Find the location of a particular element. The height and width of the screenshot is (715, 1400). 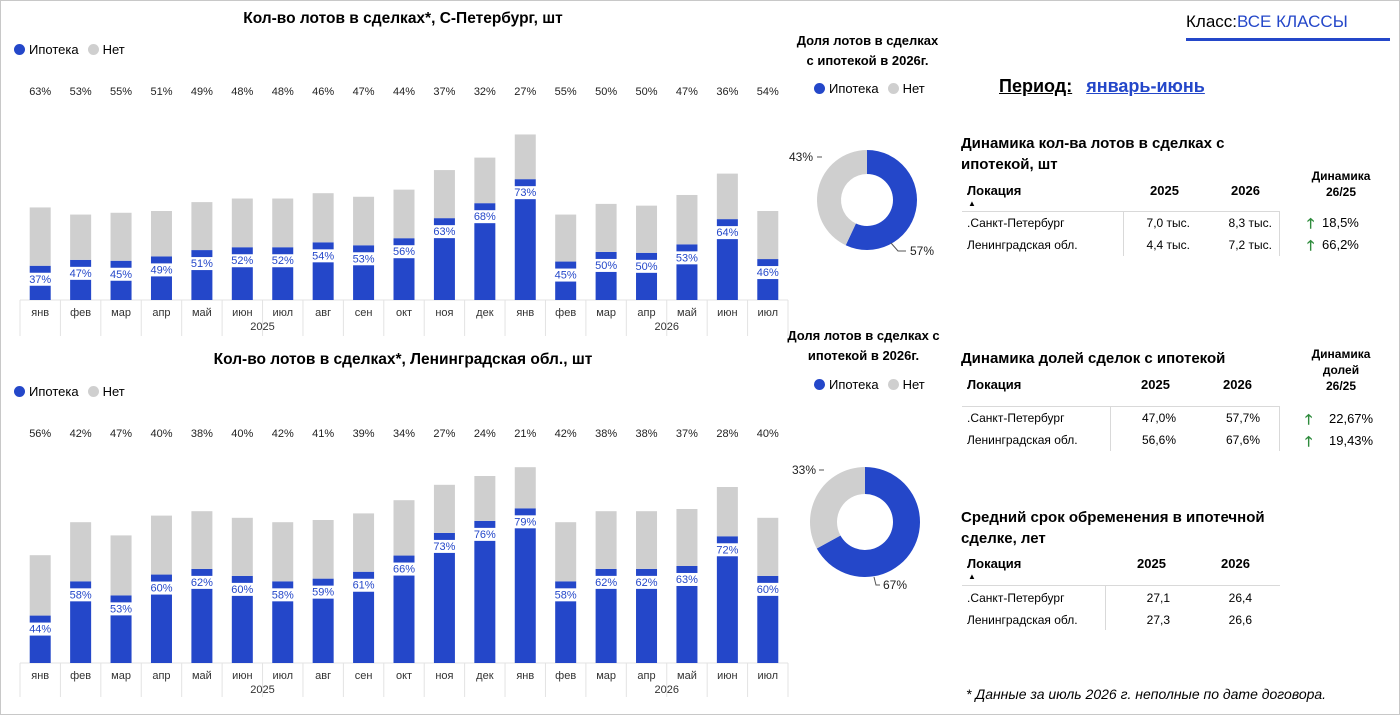

data-label-none: 28% is located at coordinates (727, 434).